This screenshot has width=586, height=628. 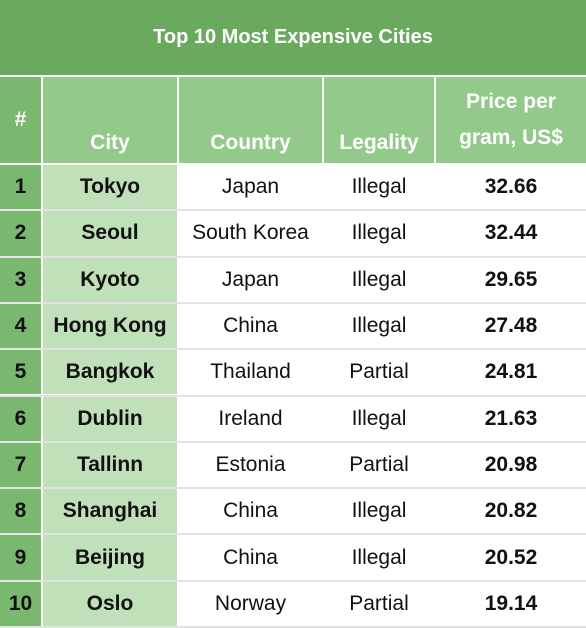 I want to click on cell-price: 19.14, so click(x=511, y=603).